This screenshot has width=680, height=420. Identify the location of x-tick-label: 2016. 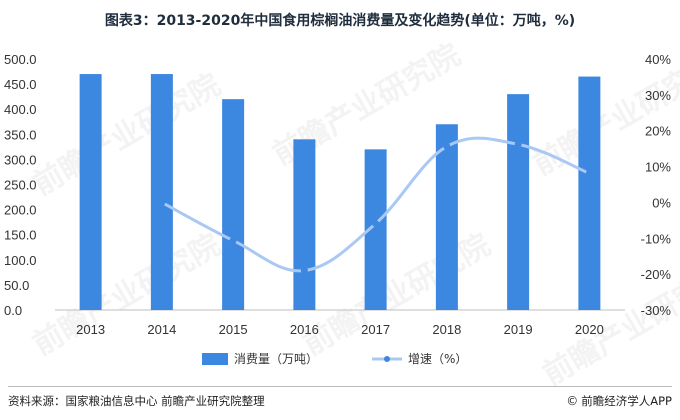
(304, 329).